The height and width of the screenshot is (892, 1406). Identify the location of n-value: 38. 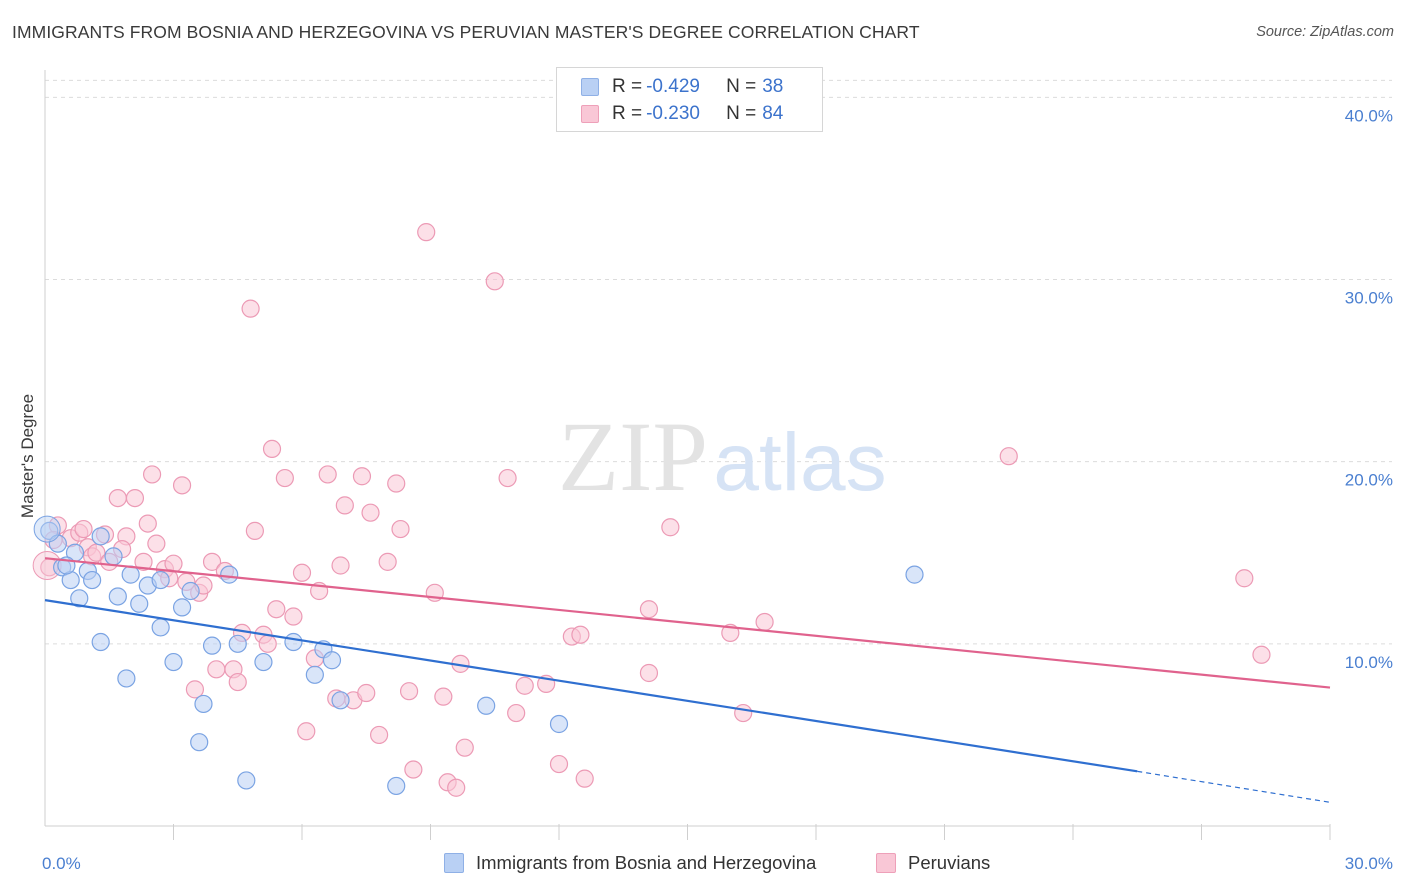
(773, 86).